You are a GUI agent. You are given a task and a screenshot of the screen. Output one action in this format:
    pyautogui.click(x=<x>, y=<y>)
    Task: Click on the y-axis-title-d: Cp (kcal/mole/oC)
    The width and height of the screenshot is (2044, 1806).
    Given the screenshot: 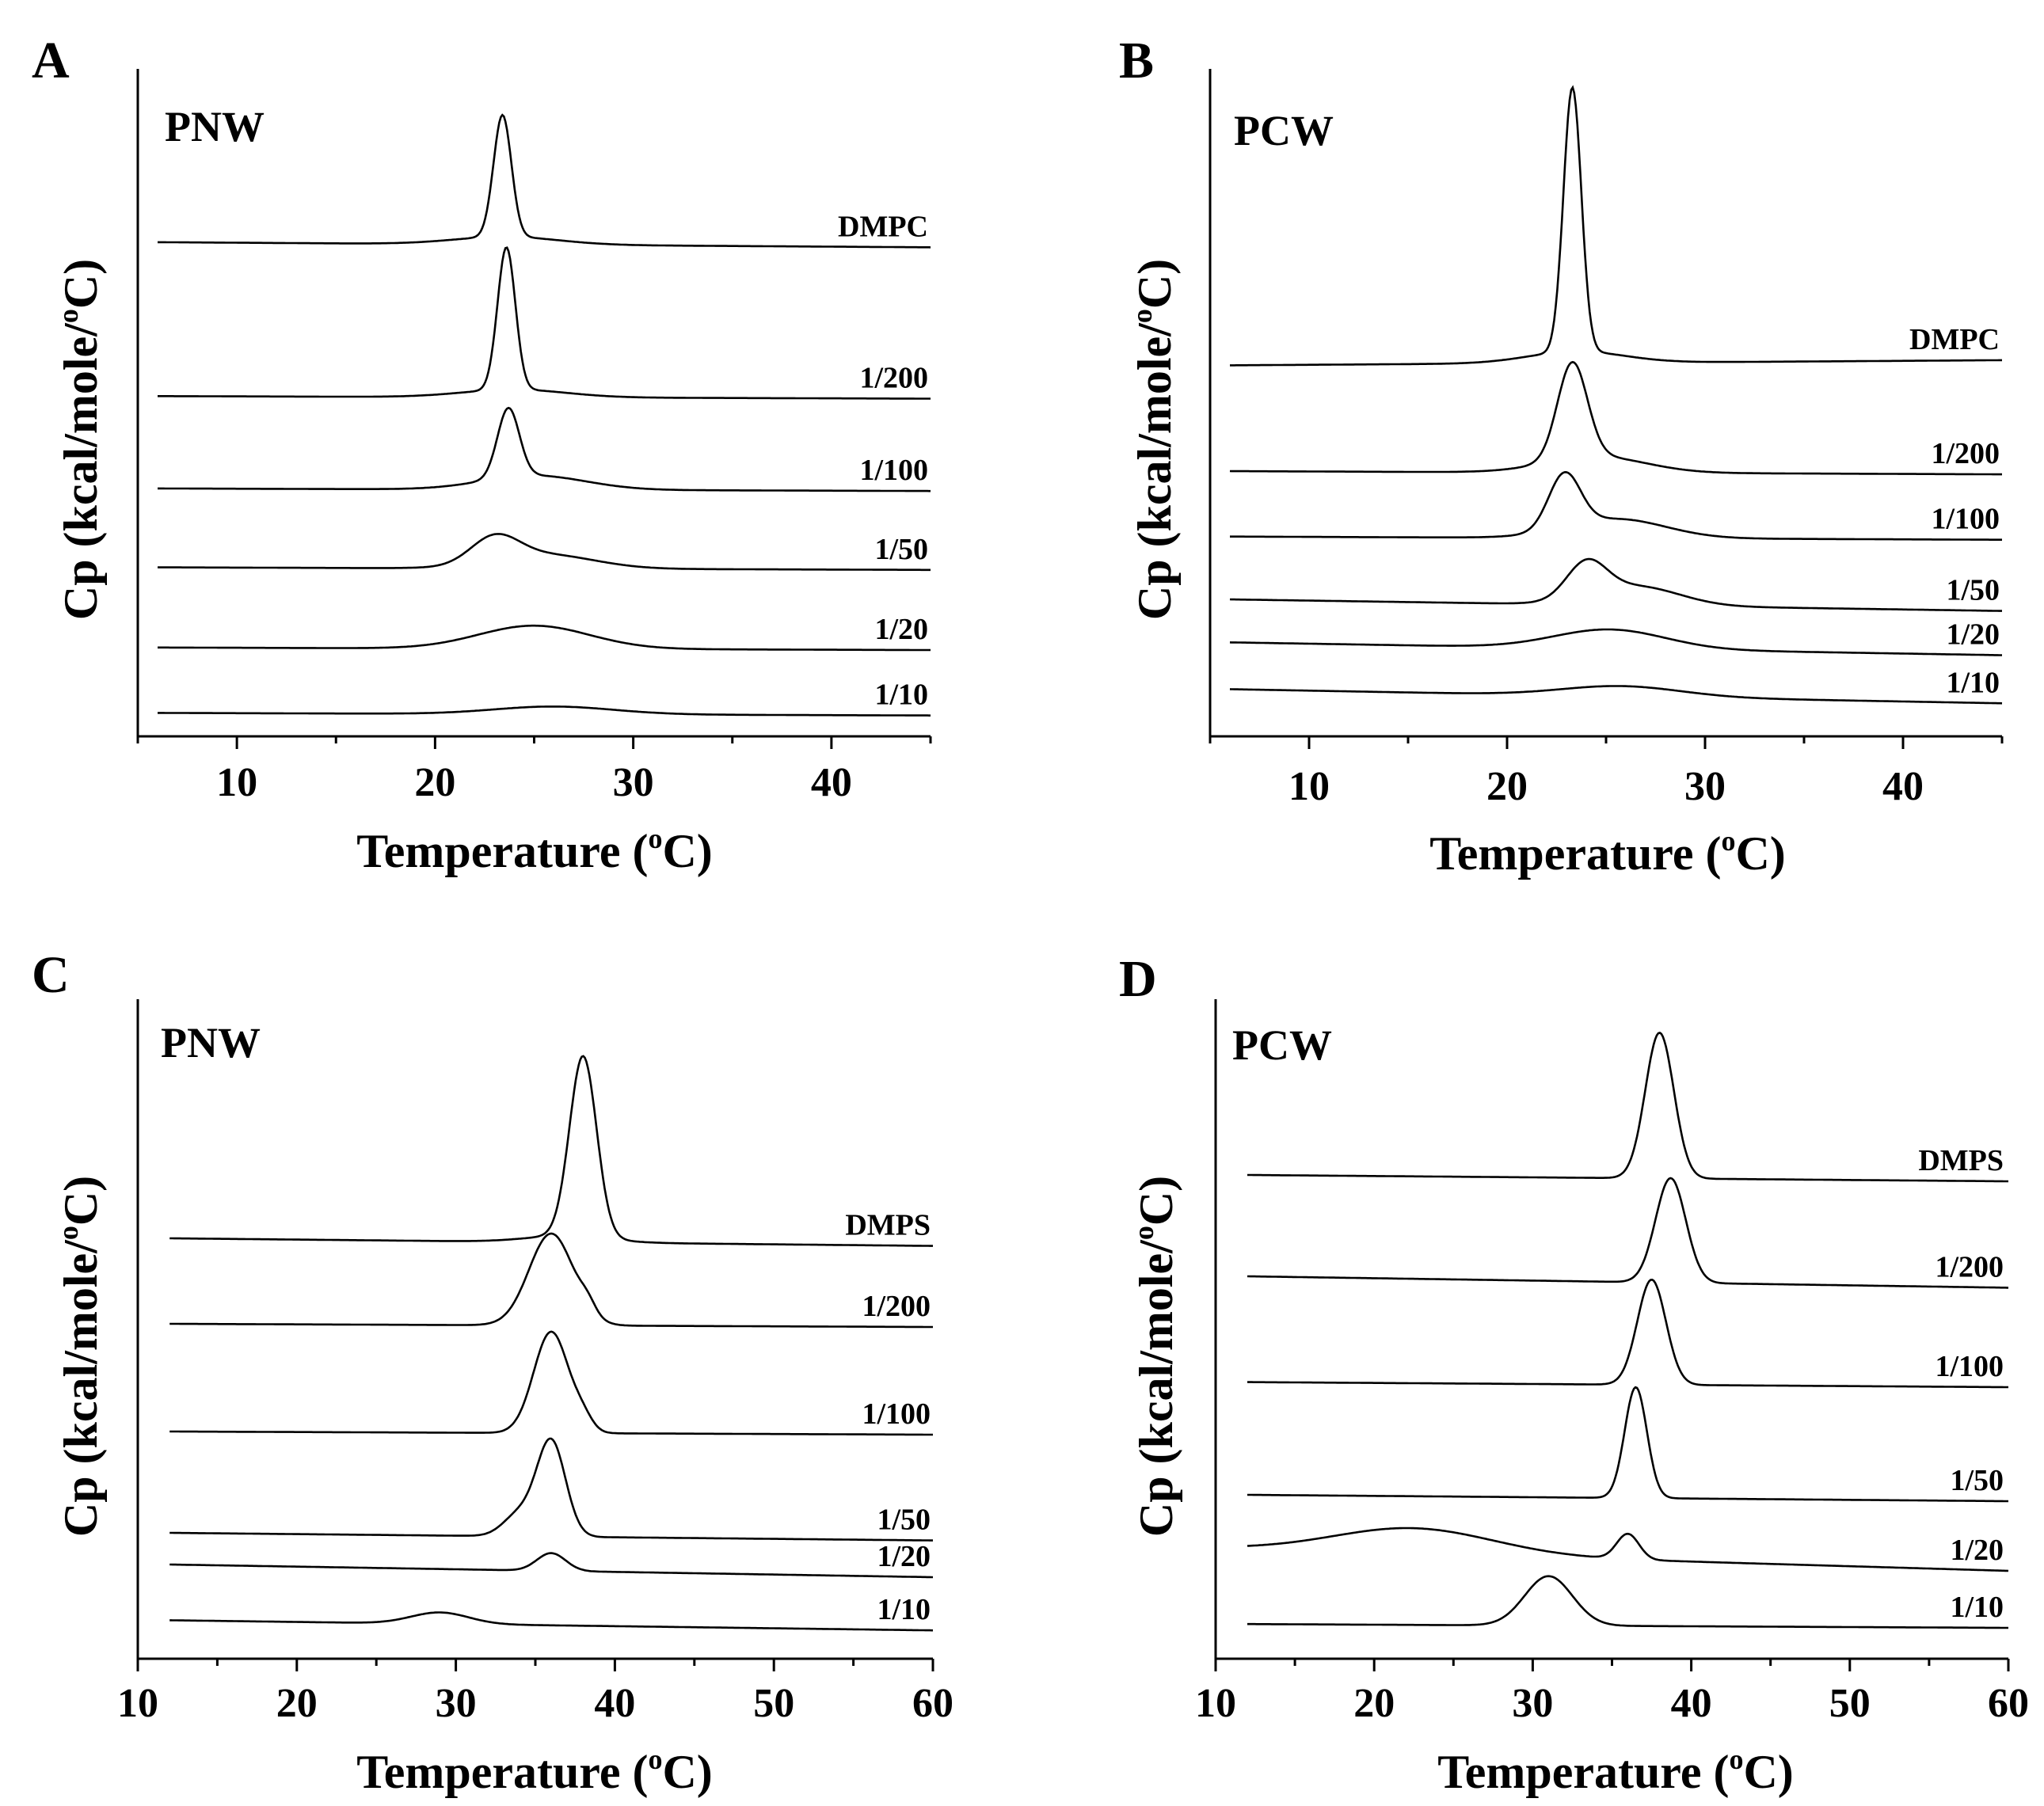 What is the action you would take?
    pyautogui.click(x=1155, y=1356)
    